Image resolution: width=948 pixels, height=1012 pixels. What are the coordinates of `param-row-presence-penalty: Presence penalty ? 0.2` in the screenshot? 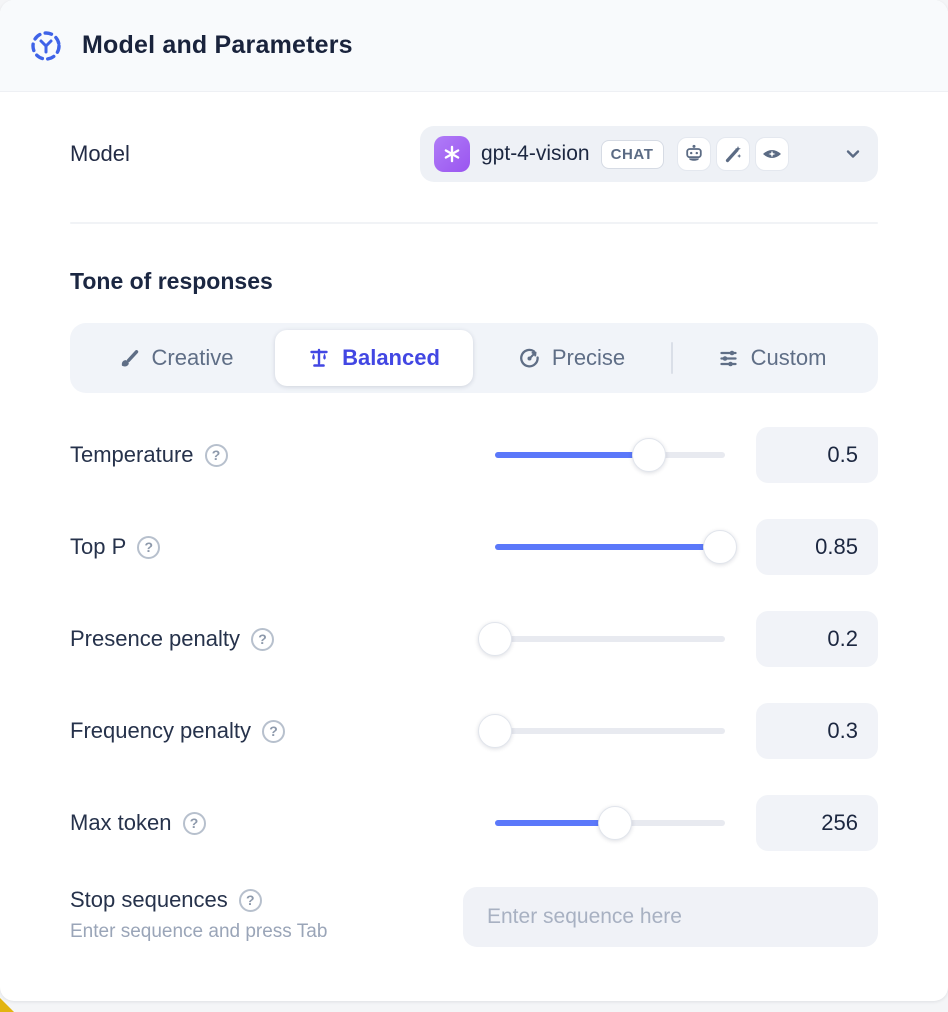 It's located at (474, 639).